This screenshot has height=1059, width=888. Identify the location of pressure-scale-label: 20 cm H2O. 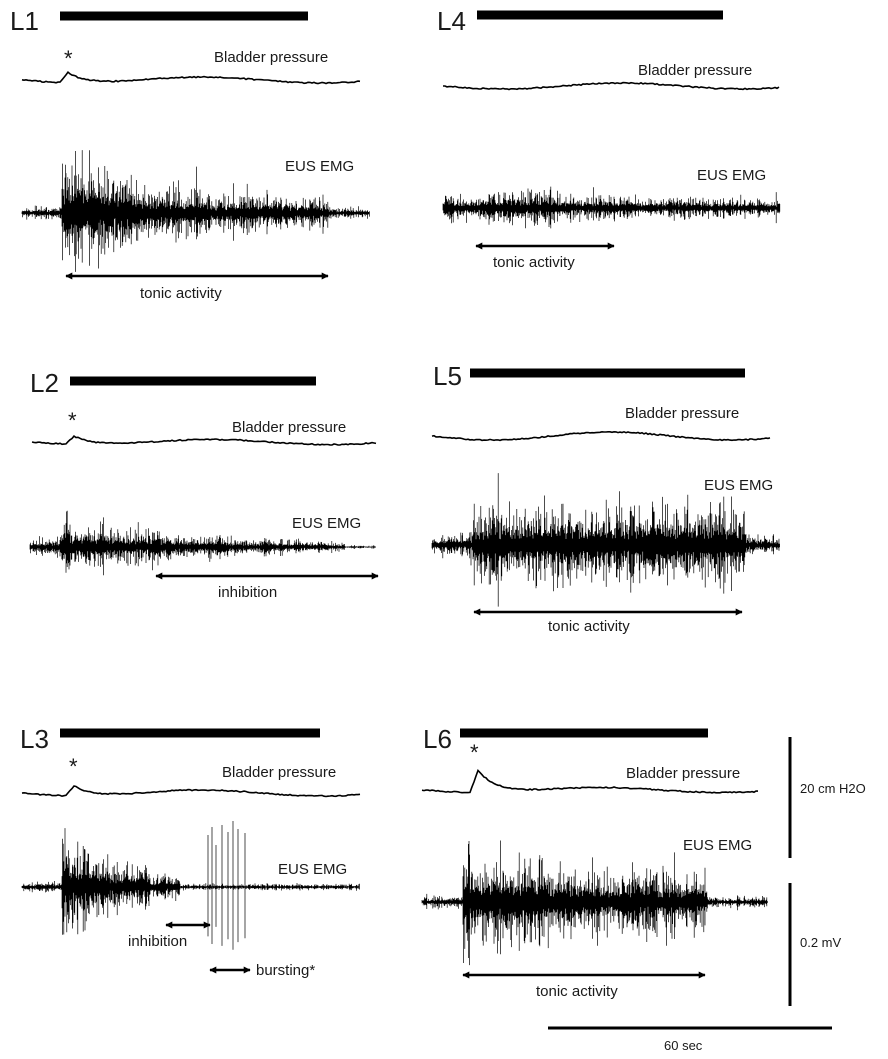
(833, 788).